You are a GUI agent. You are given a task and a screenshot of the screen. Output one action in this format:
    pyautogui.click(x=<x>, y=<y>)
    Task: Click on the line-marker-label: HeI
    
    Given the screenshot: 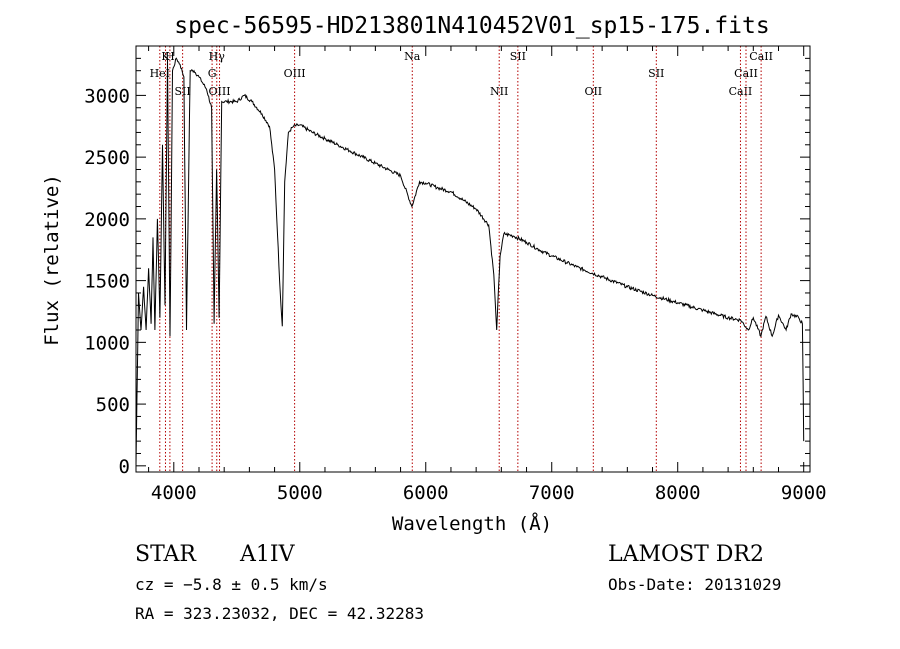 What is the action you would take?
    pyautogui.click(x=160, y=73)
    